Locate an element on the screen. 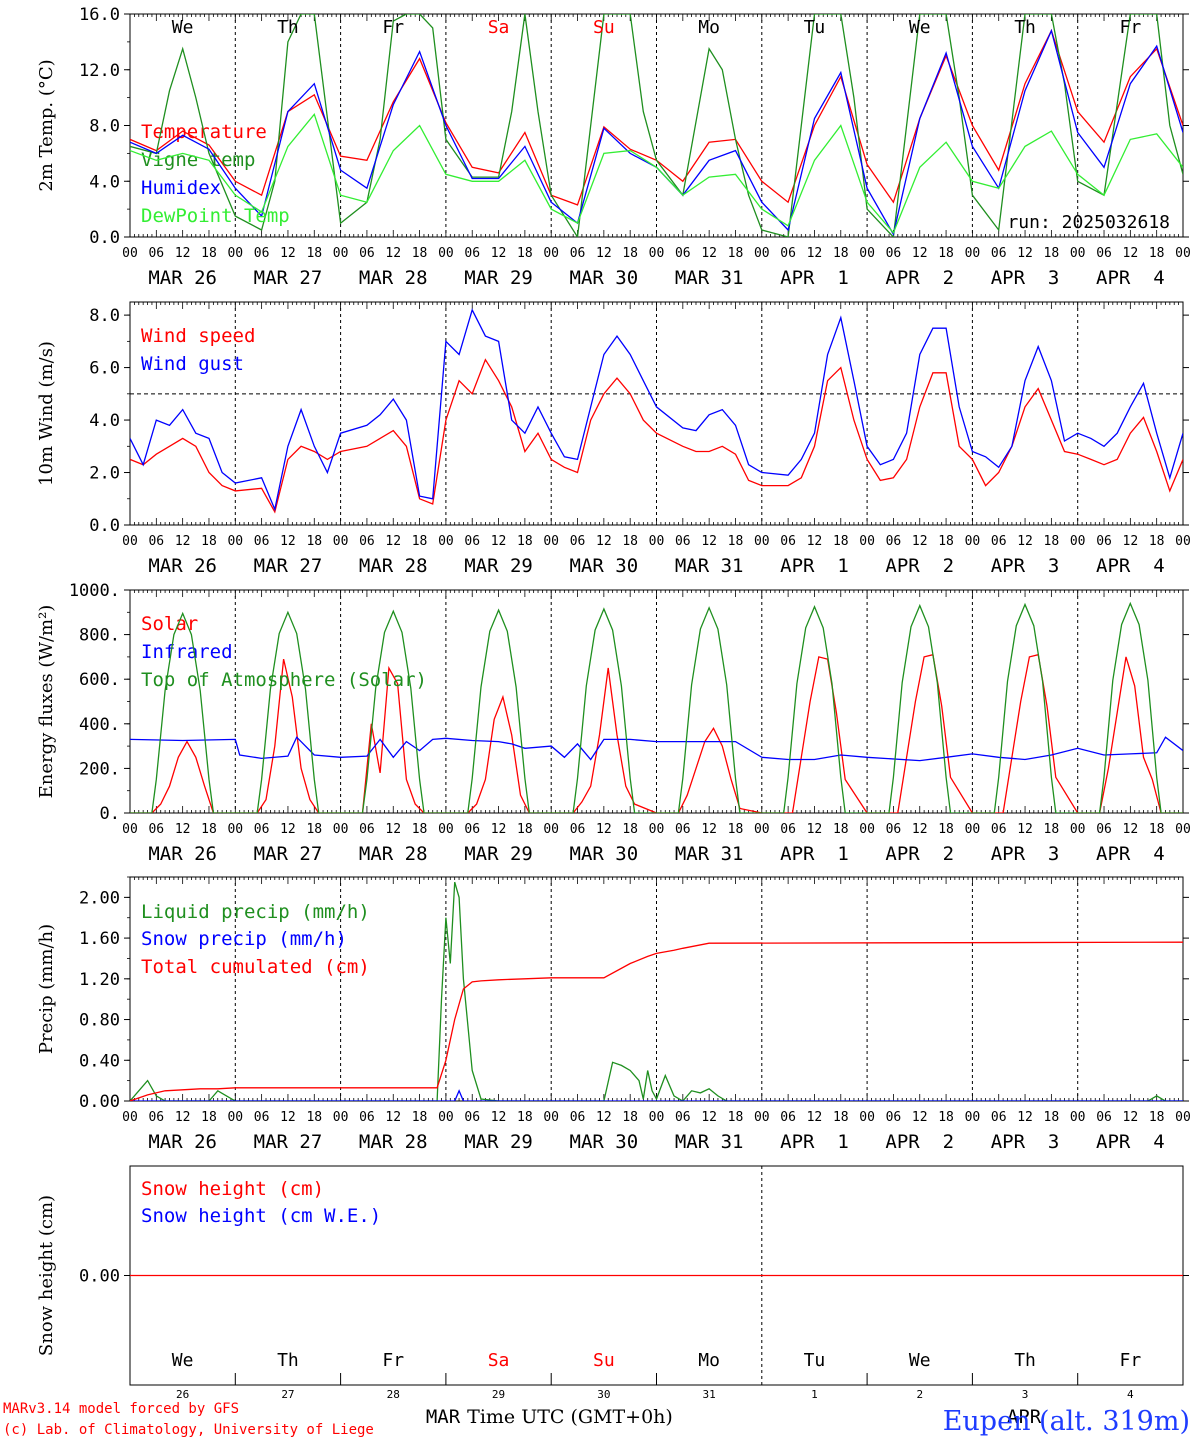  model-credit: MARv3.14 model forced by GFS is located at coordinates (121, 1409).